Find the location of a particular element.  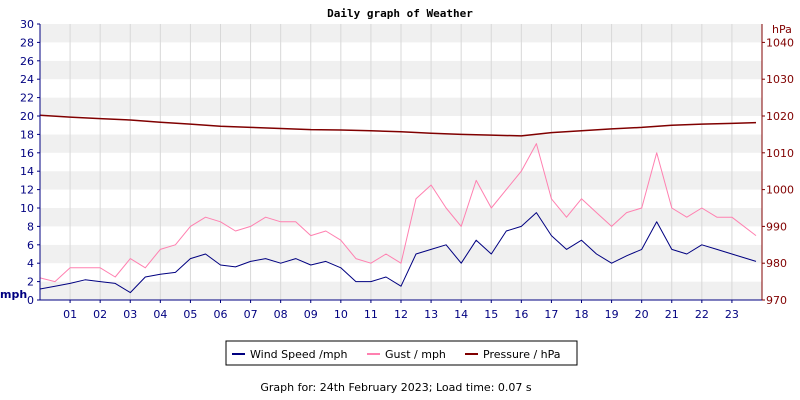

x-tick-label: 13 is located at coordinates (431, 314).